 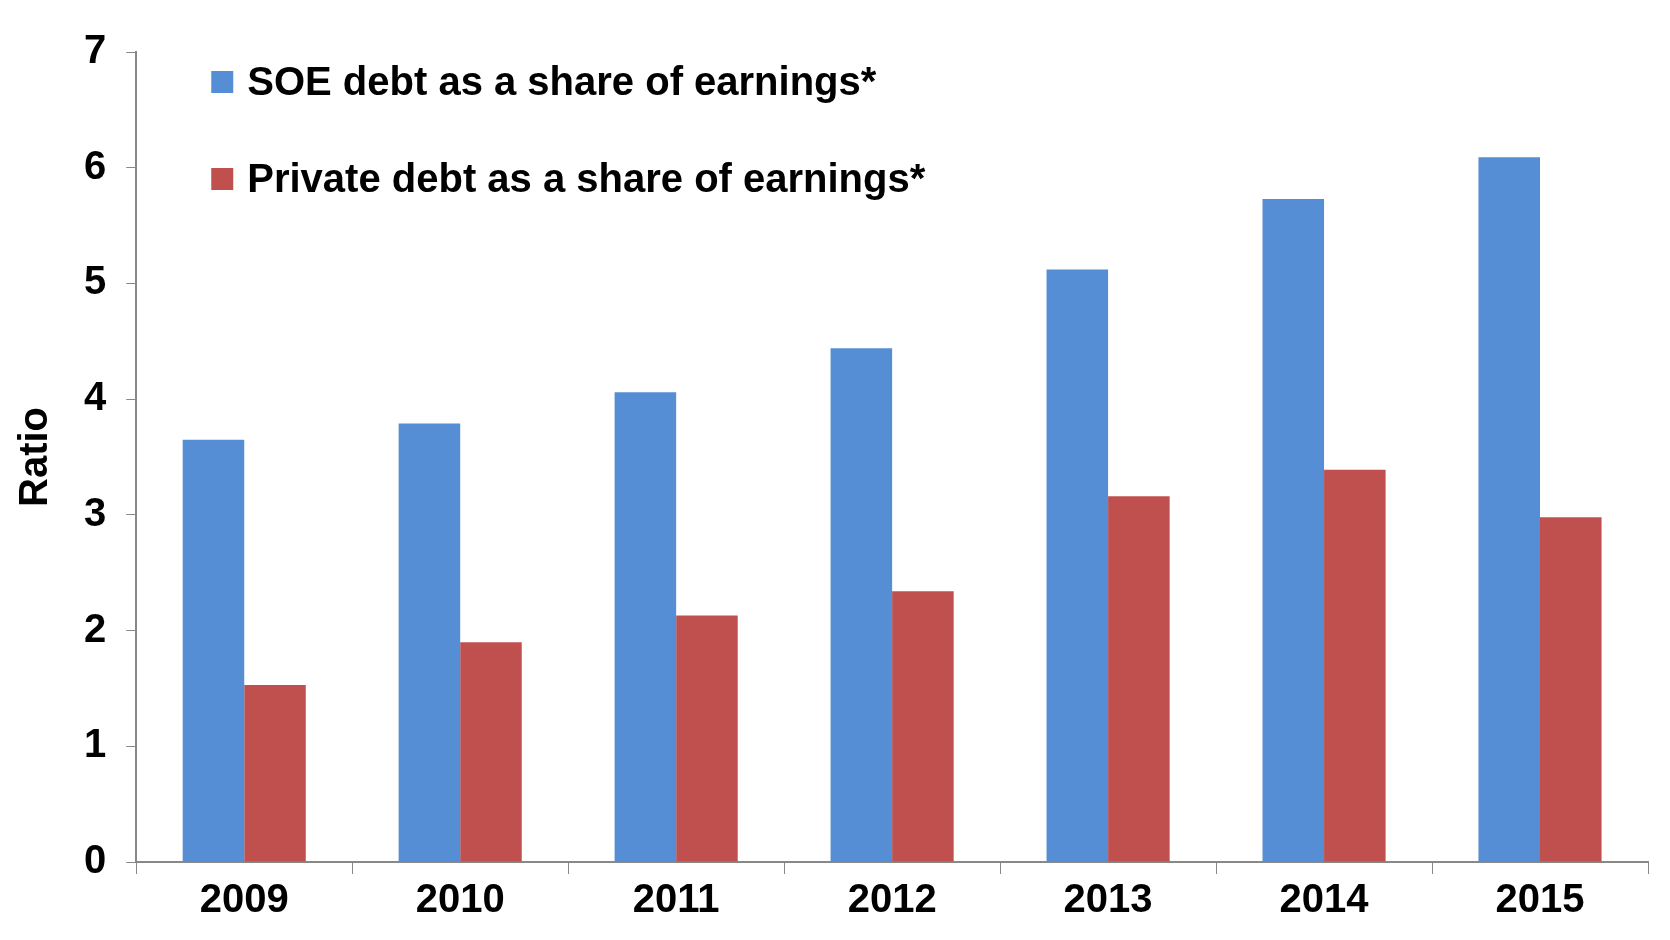 What do you see at coordinates (95, 627) in the screenshot?
I see `y-tick-label: 2` at bounding box center [95, 627].